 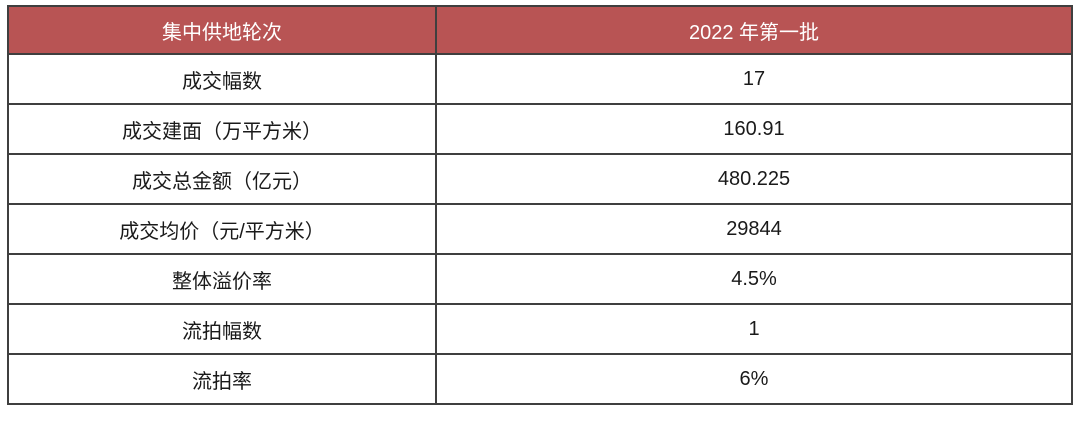 I want to click on table-row: 成交建面（万平方米） 160.91, so click(x=540, y=129).